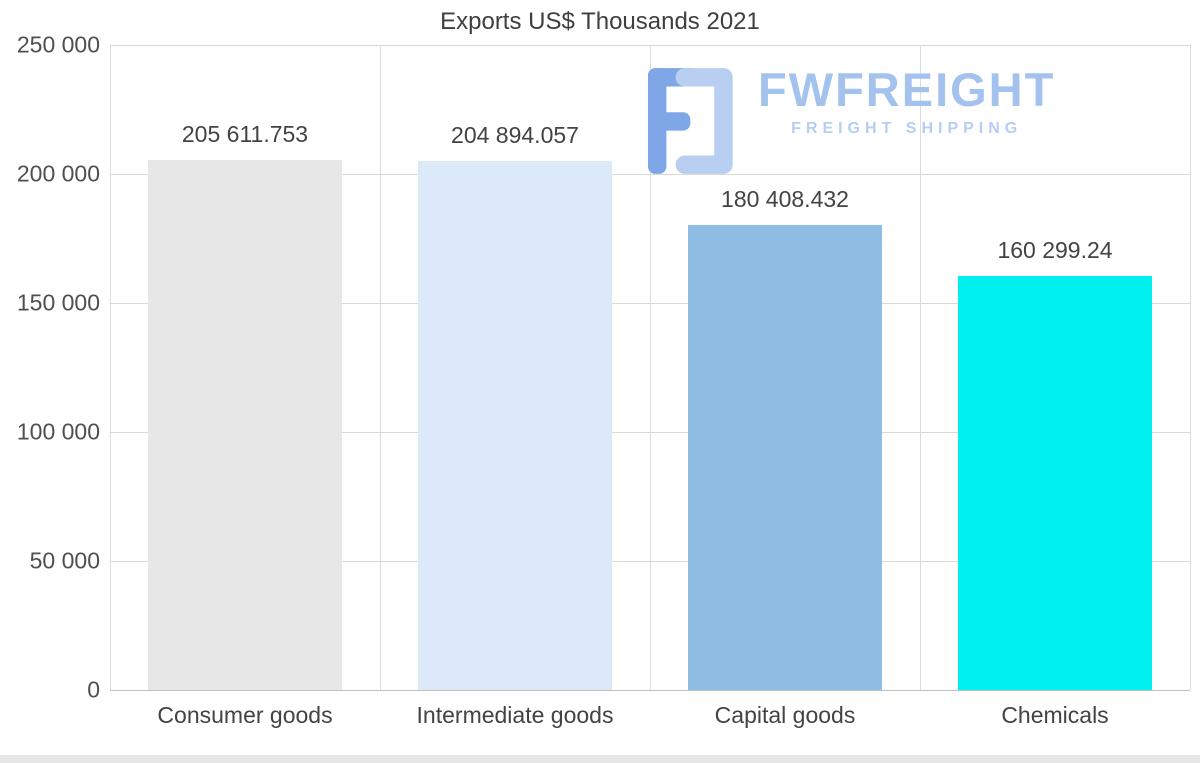  I want to click on y-axis: 0 50 000 100 000 150 000 200 000 250 000, so click(50, 367).